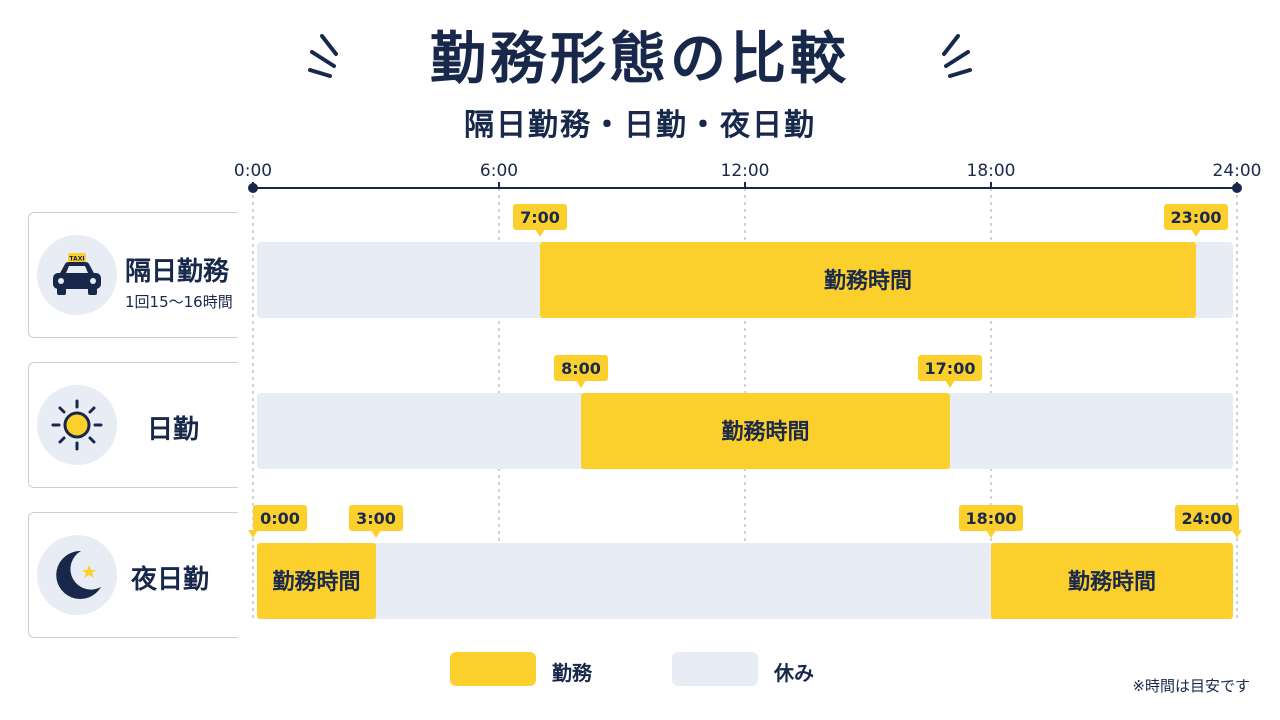 The width and height of the screenshot is (1280, 720). I want to click on sun-icon-badge, so click(77, 425).